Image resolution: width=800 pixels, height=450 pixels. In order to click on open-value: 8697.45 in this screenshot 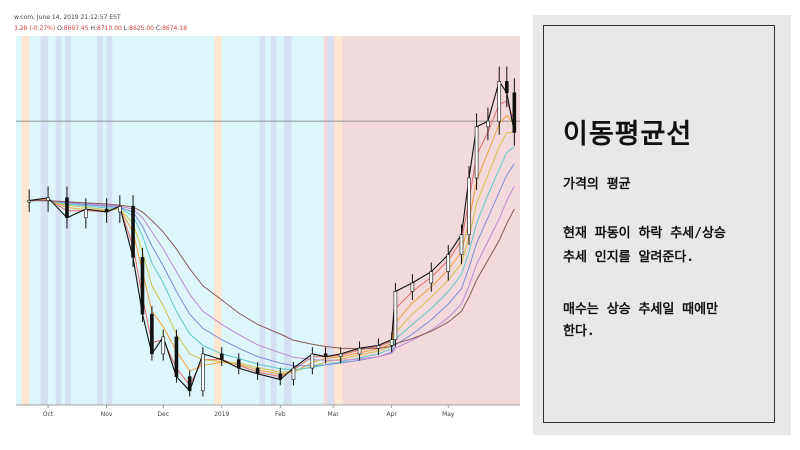, I will do `click(76, 28)`.